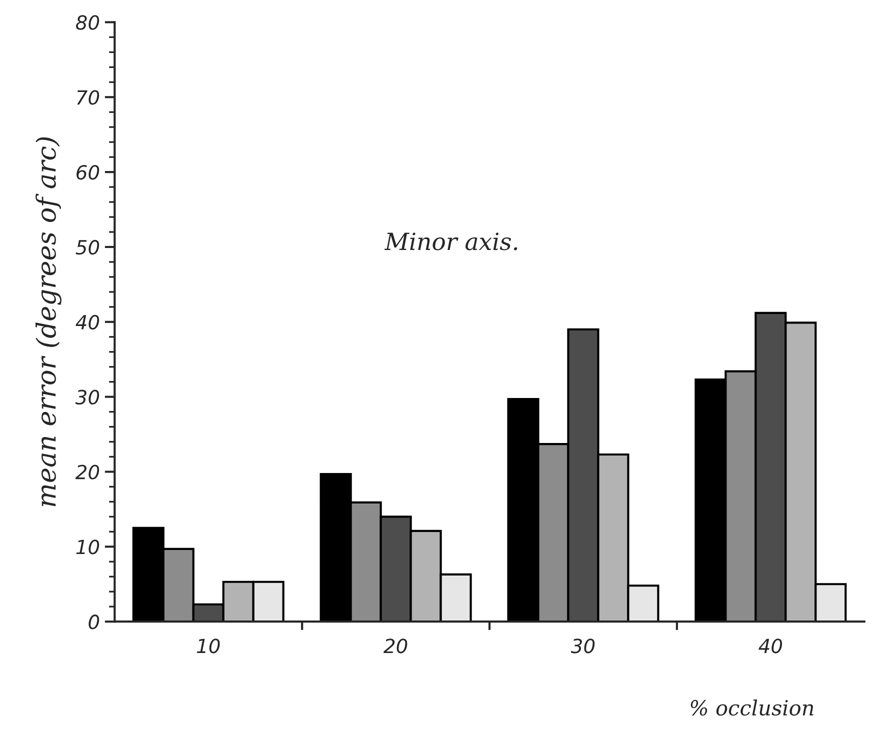 This screenshot has height=740, width=882. I want to click on y-tick-label: 80, so click(88, 22).